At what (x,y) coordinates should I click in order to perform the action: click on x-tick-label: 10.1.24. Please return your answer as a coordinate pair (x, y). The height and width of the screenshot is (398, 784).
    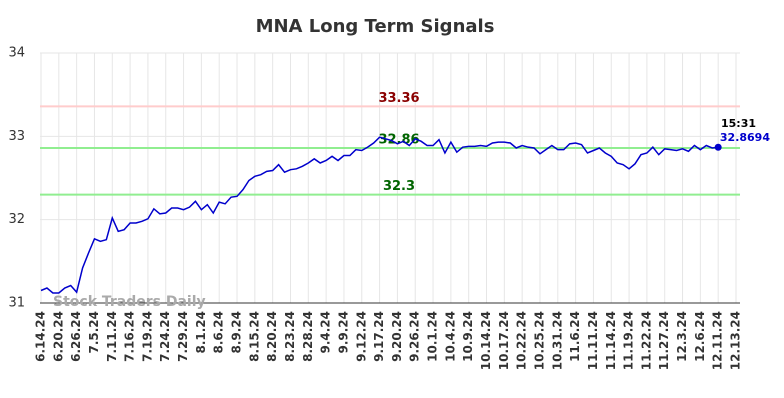
    Looking at the image, I should click on (433, 336).